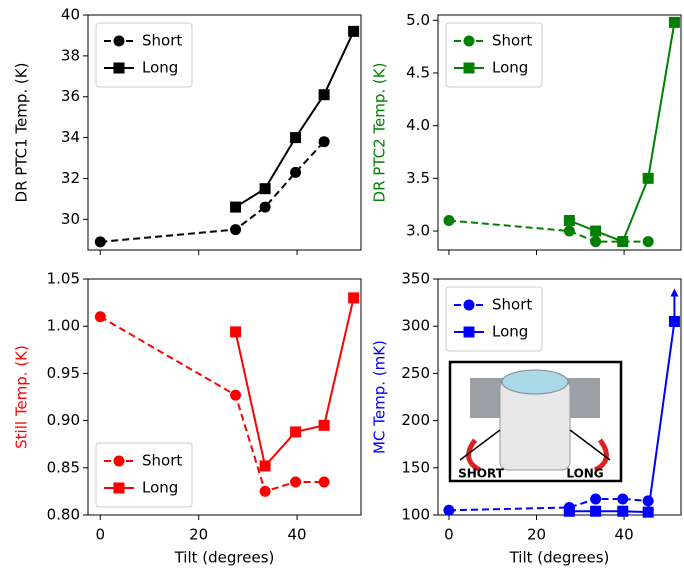 Image resolution: width=684 pixels, height=572 pixels. I want to click on y-tick-label: 40, so click(70, 15).